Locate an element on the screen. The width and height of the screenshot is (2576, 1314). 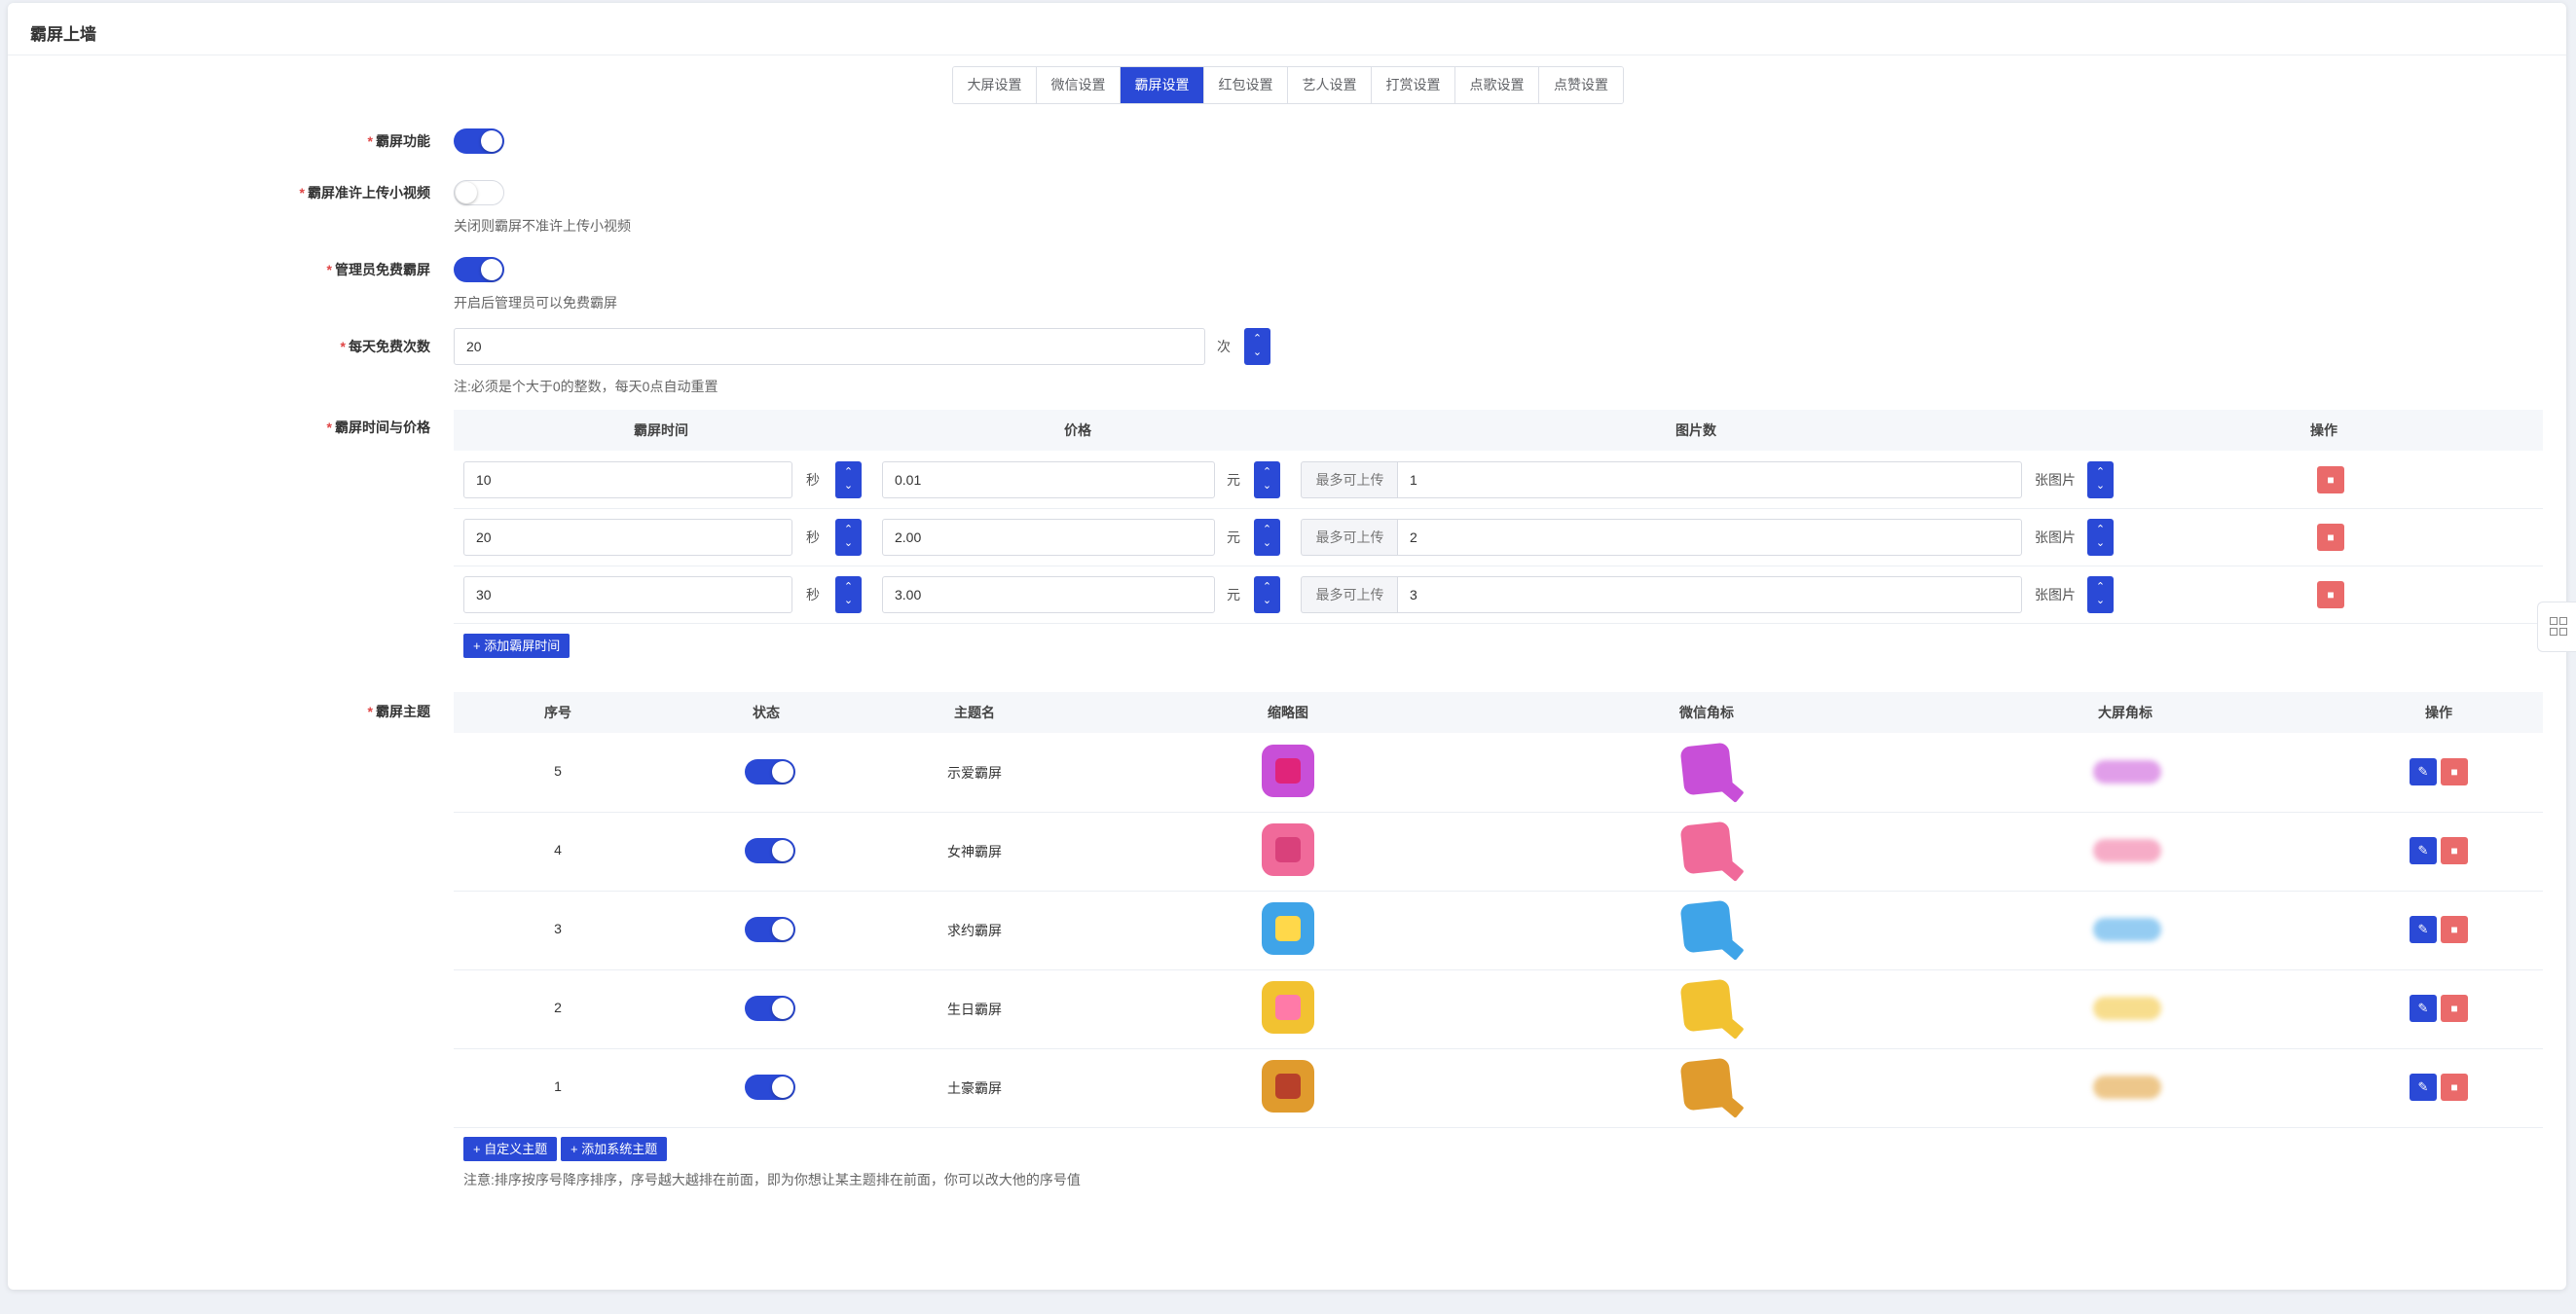
price-table-header: 霸屏时间 价格 图片数 操作 is located at coordinates (1498, 431).